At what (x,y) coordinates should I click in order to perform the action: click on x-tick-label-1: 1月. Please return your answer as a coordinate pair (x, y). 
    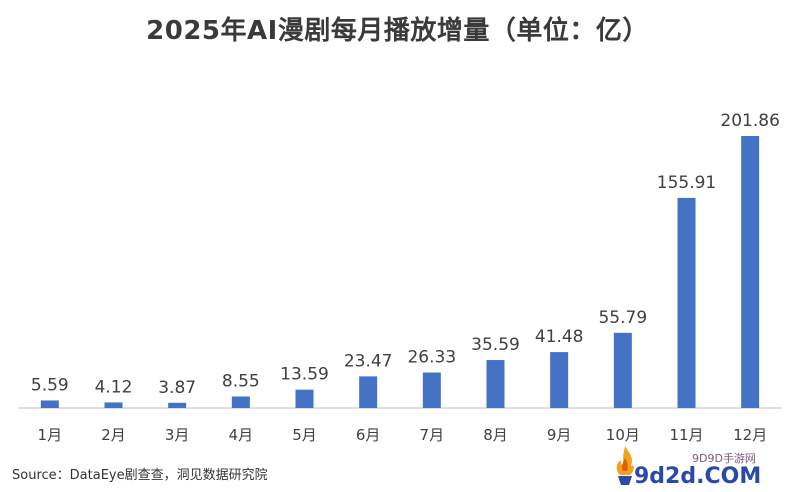
    Looking at the image, I should click on (50, 435).